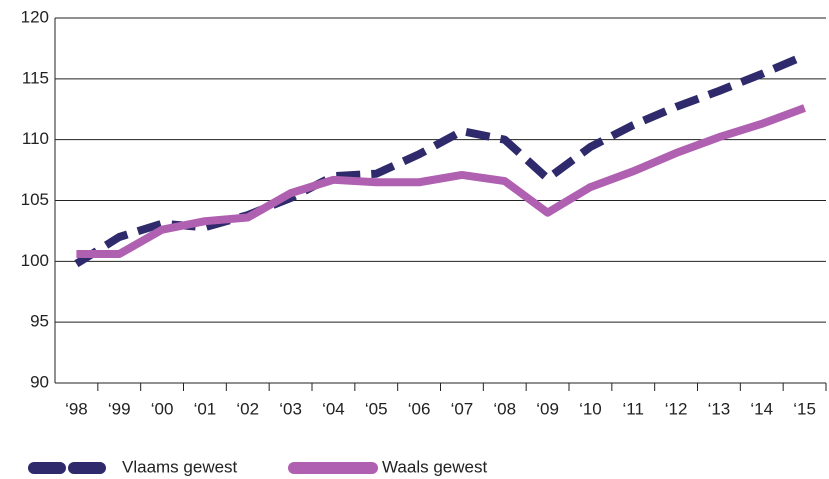  I want to click on x-tick-label: ‘01, so click(205, 408).